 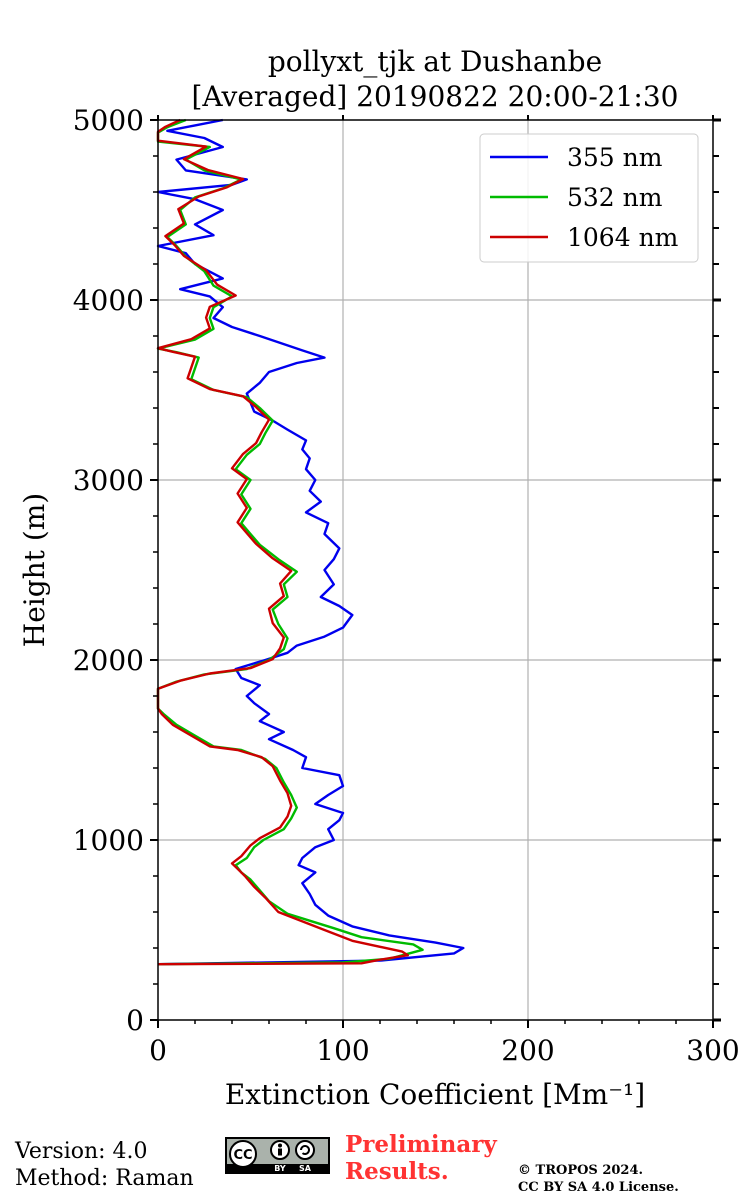 I want to click on x-tick-label: 100, so click(x=342, y=1050).